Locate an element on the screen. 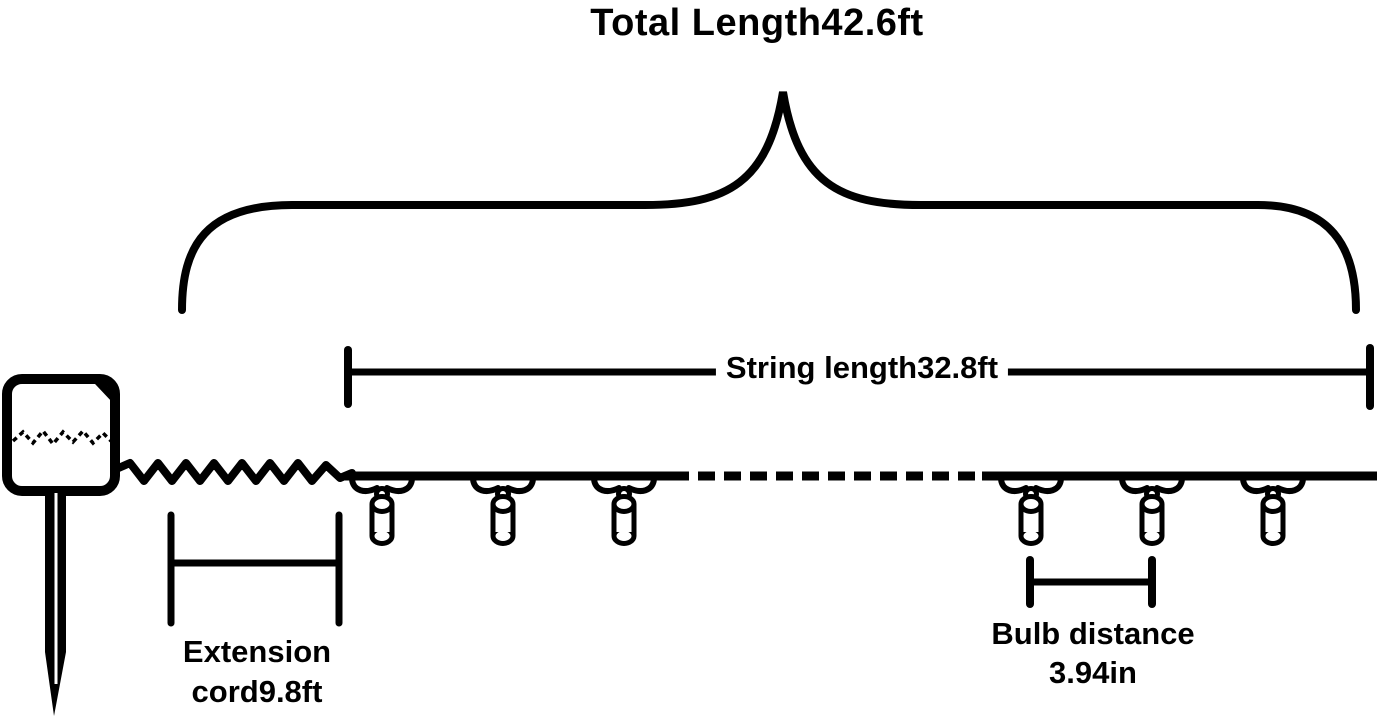 The height and width of the screenshot is (723, 1377). extension-cord-measure is located at coordinates (255, 569).